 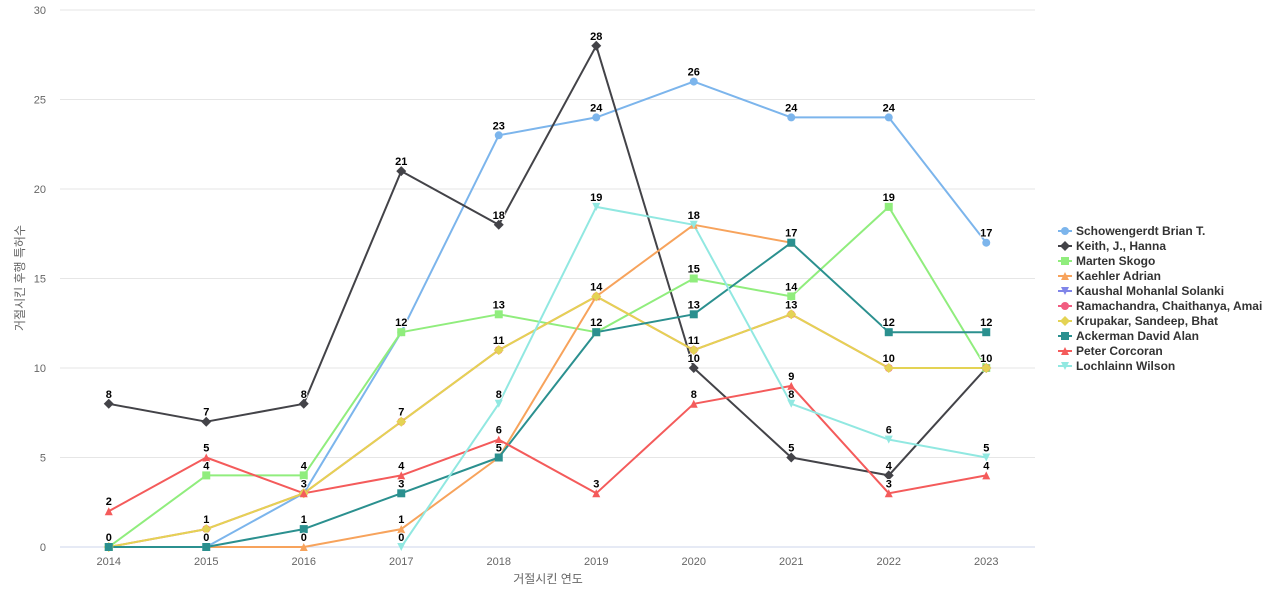 What do you see at coordinates (1138, 321) in the screenshot?
I see `legend-item: Krupakar, Sandeep, Bhat` at bounding box center [1138, 321].